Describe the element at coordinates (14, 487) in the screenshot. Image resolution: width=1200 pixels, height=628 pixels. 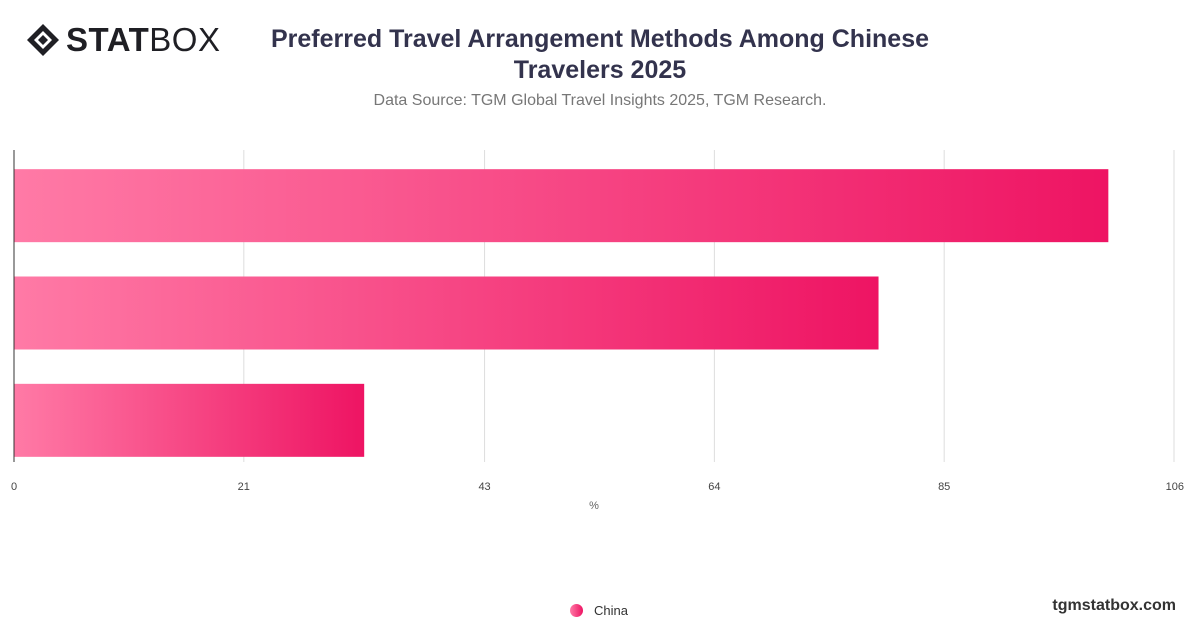
I see `x-tick-label-0: 0` at that location.